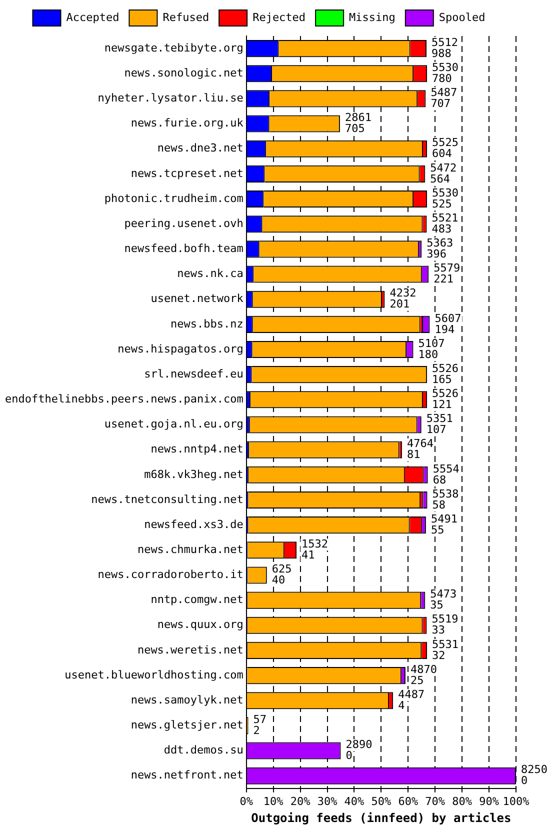 The image size is (550, 830). Describe the element at coordinates (403, 298) in the screenshot. I see `text: 4232 201` at that location.